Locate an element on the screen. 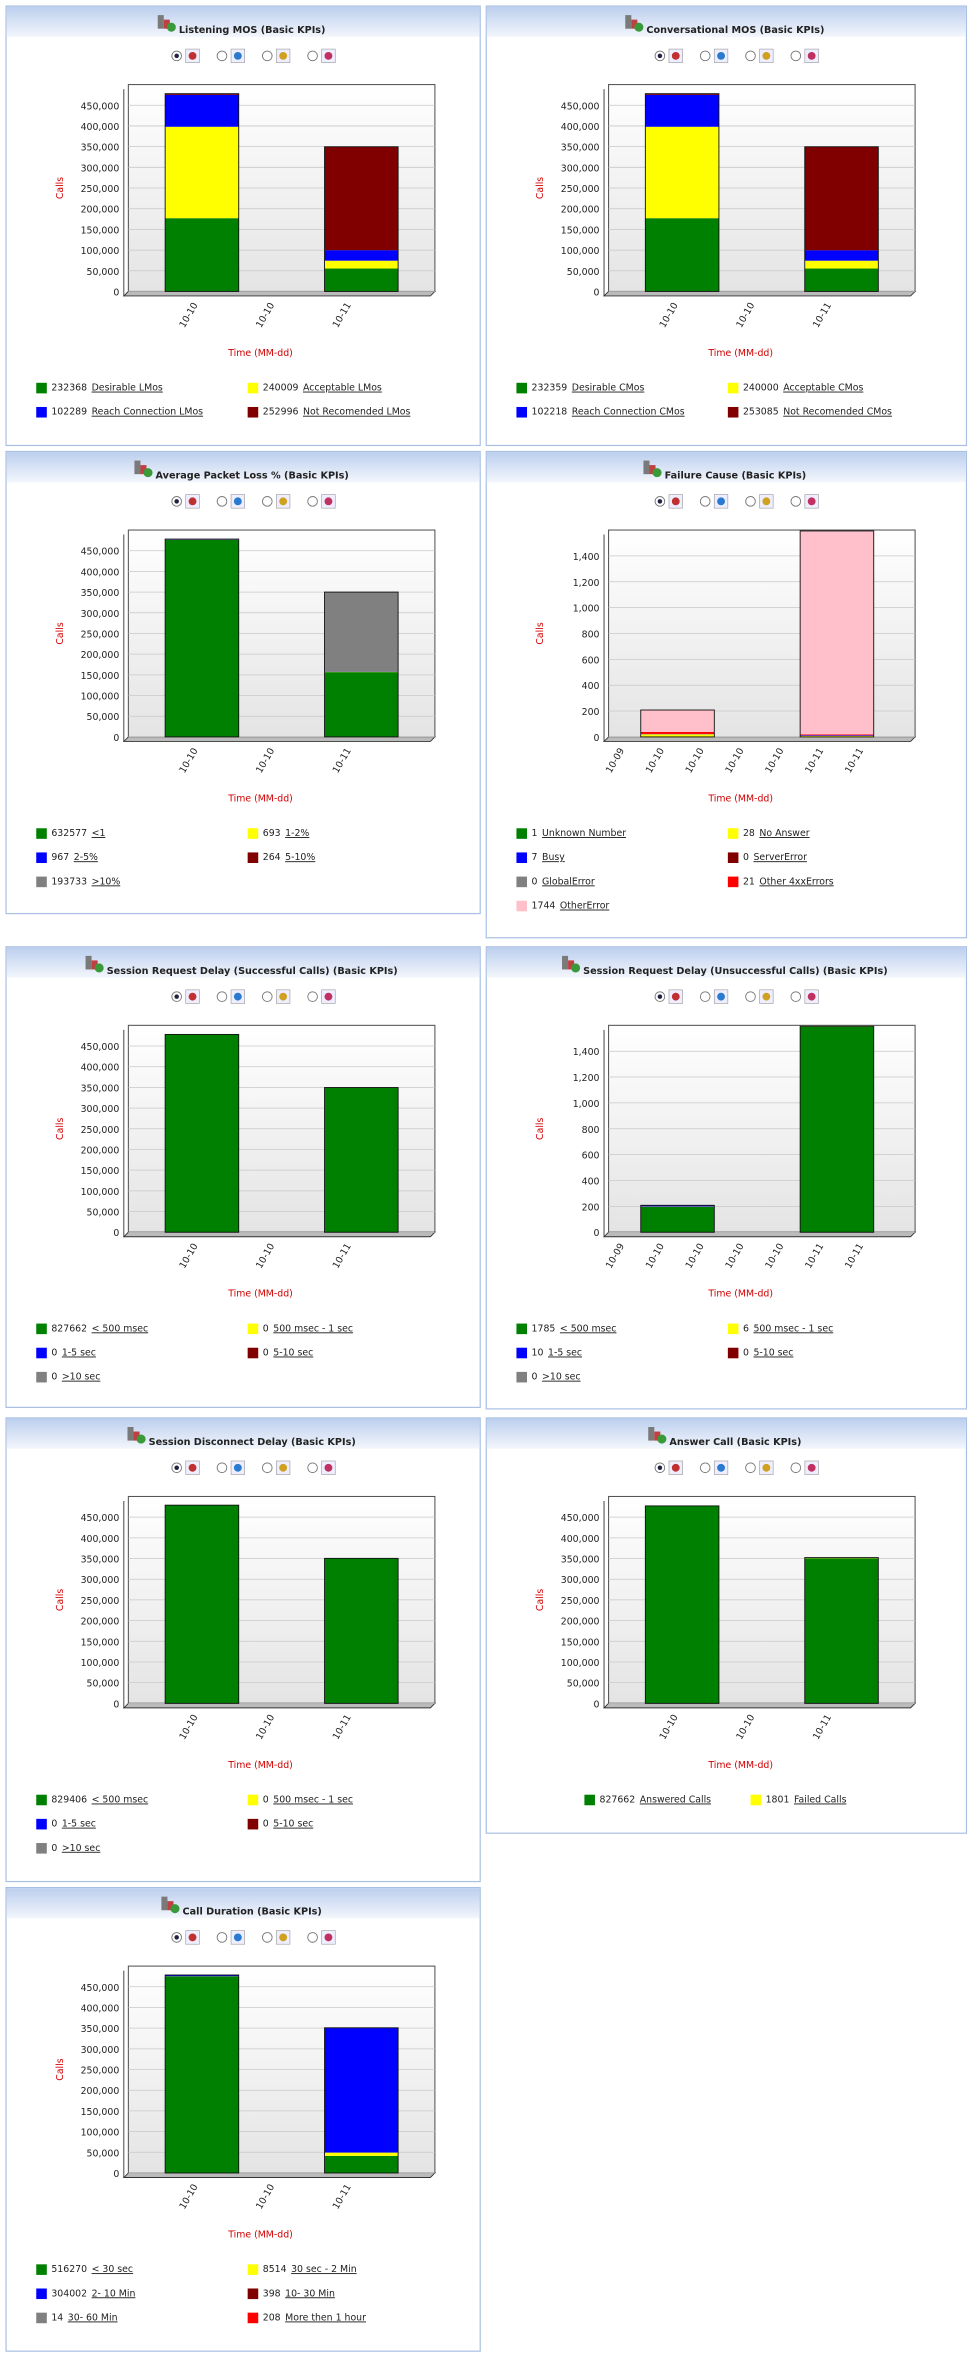  y-tick-label: 800 is located at coordinates (591, 1130).